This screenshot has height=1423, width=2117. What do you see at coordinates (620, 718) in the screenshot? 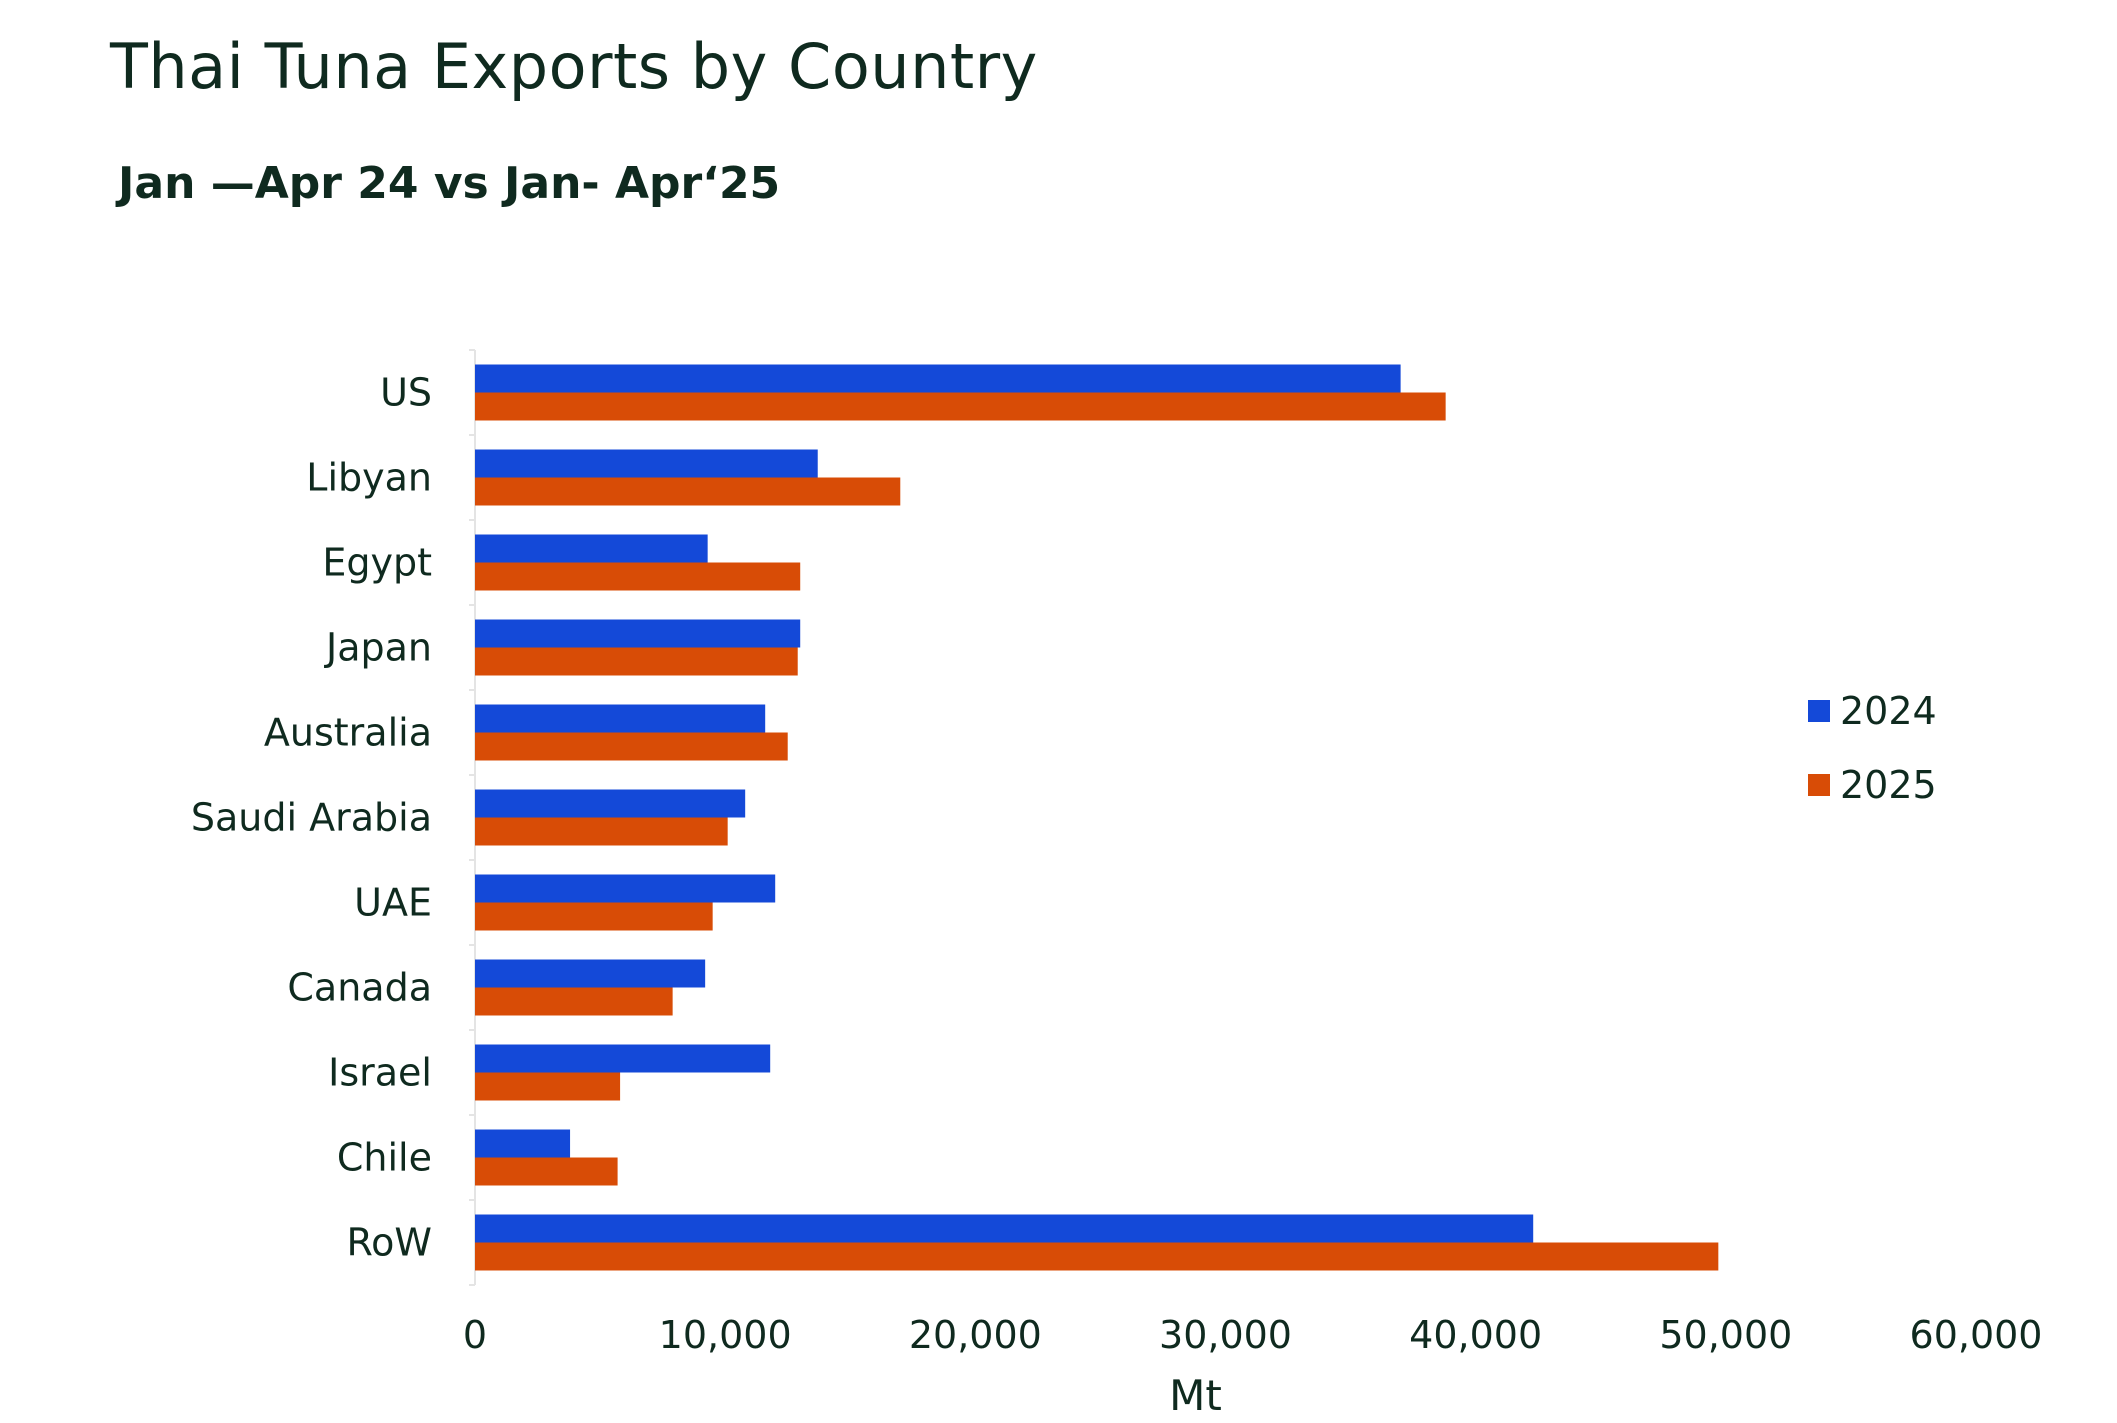
I see `bar-2024-australia` at bounding box center [620, 718].